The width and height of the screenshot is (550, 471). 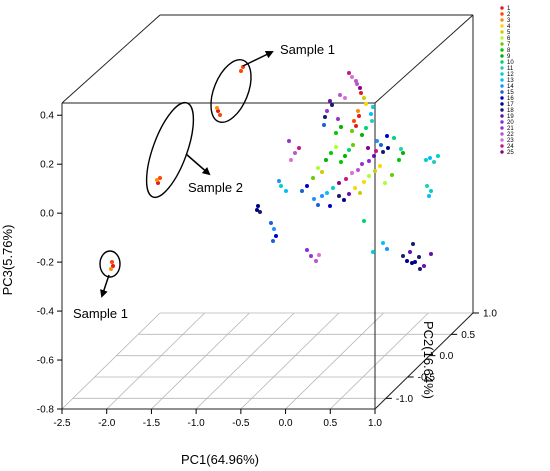 I want to click on arrow-middle, so click(x=198, y=164).